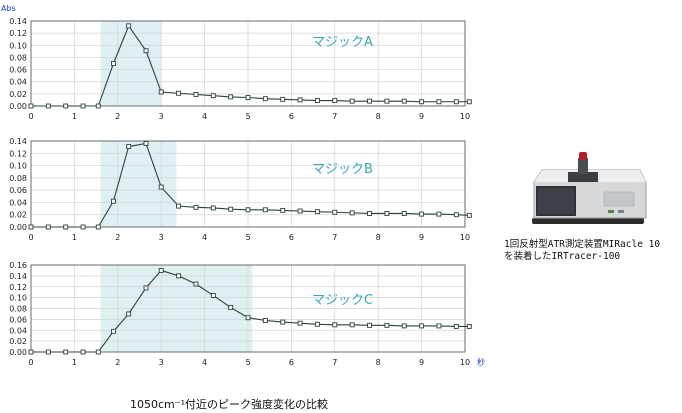  I want to click on x-axis-label: 秒, so click(481, 362).